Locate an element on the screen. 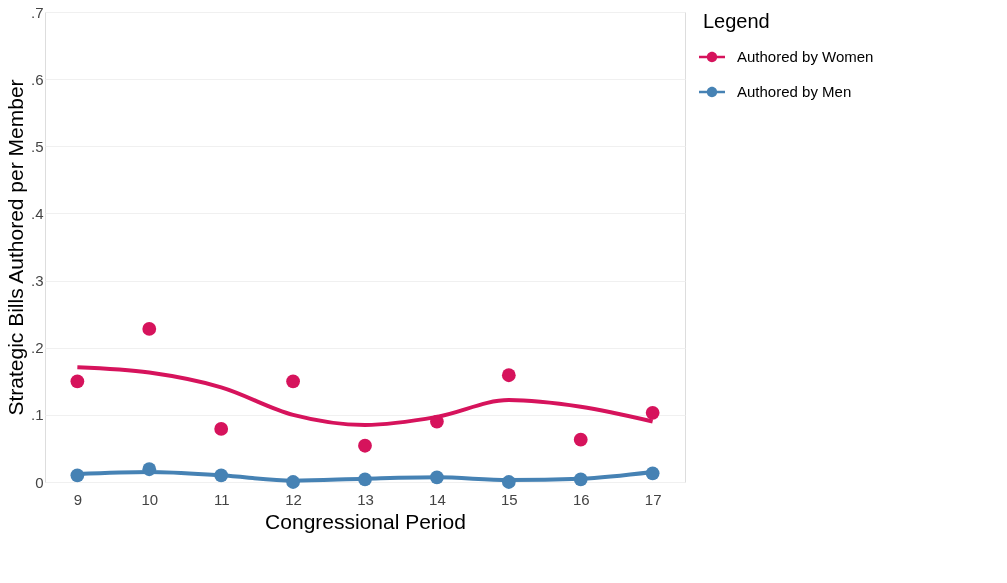 The image size is (1007, 583). y-tick-label: .2 is located at coordinates (37, 348).